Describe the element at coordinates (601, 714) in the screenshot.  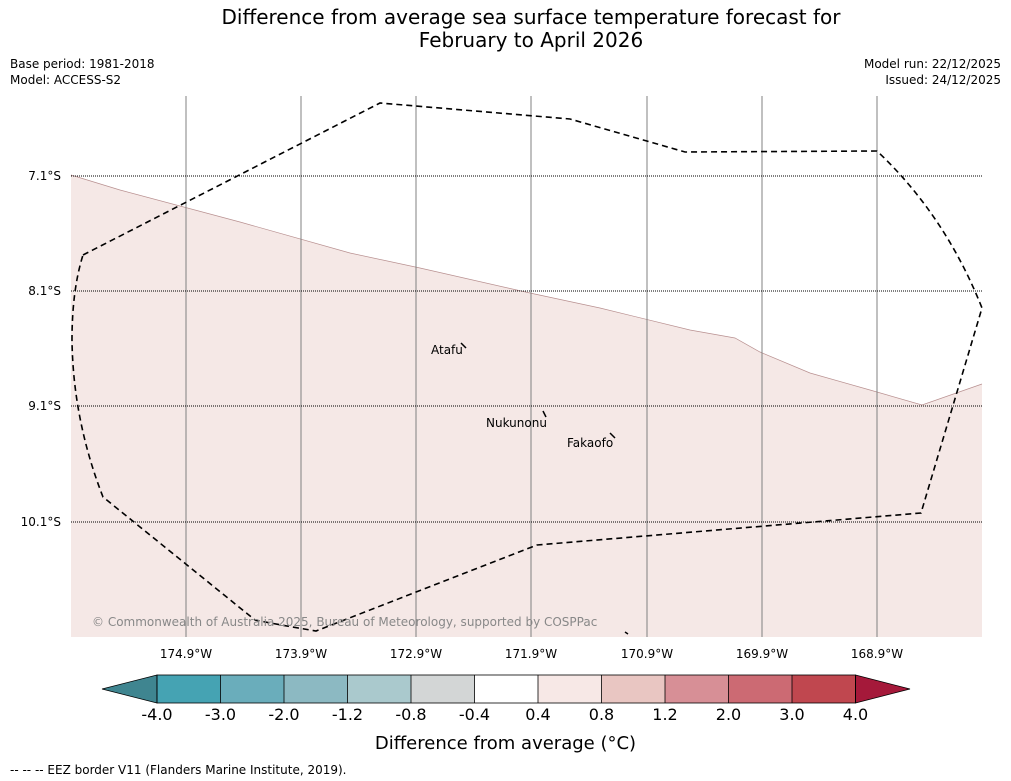
I see `colorbar-tick: 0.8` at that location.